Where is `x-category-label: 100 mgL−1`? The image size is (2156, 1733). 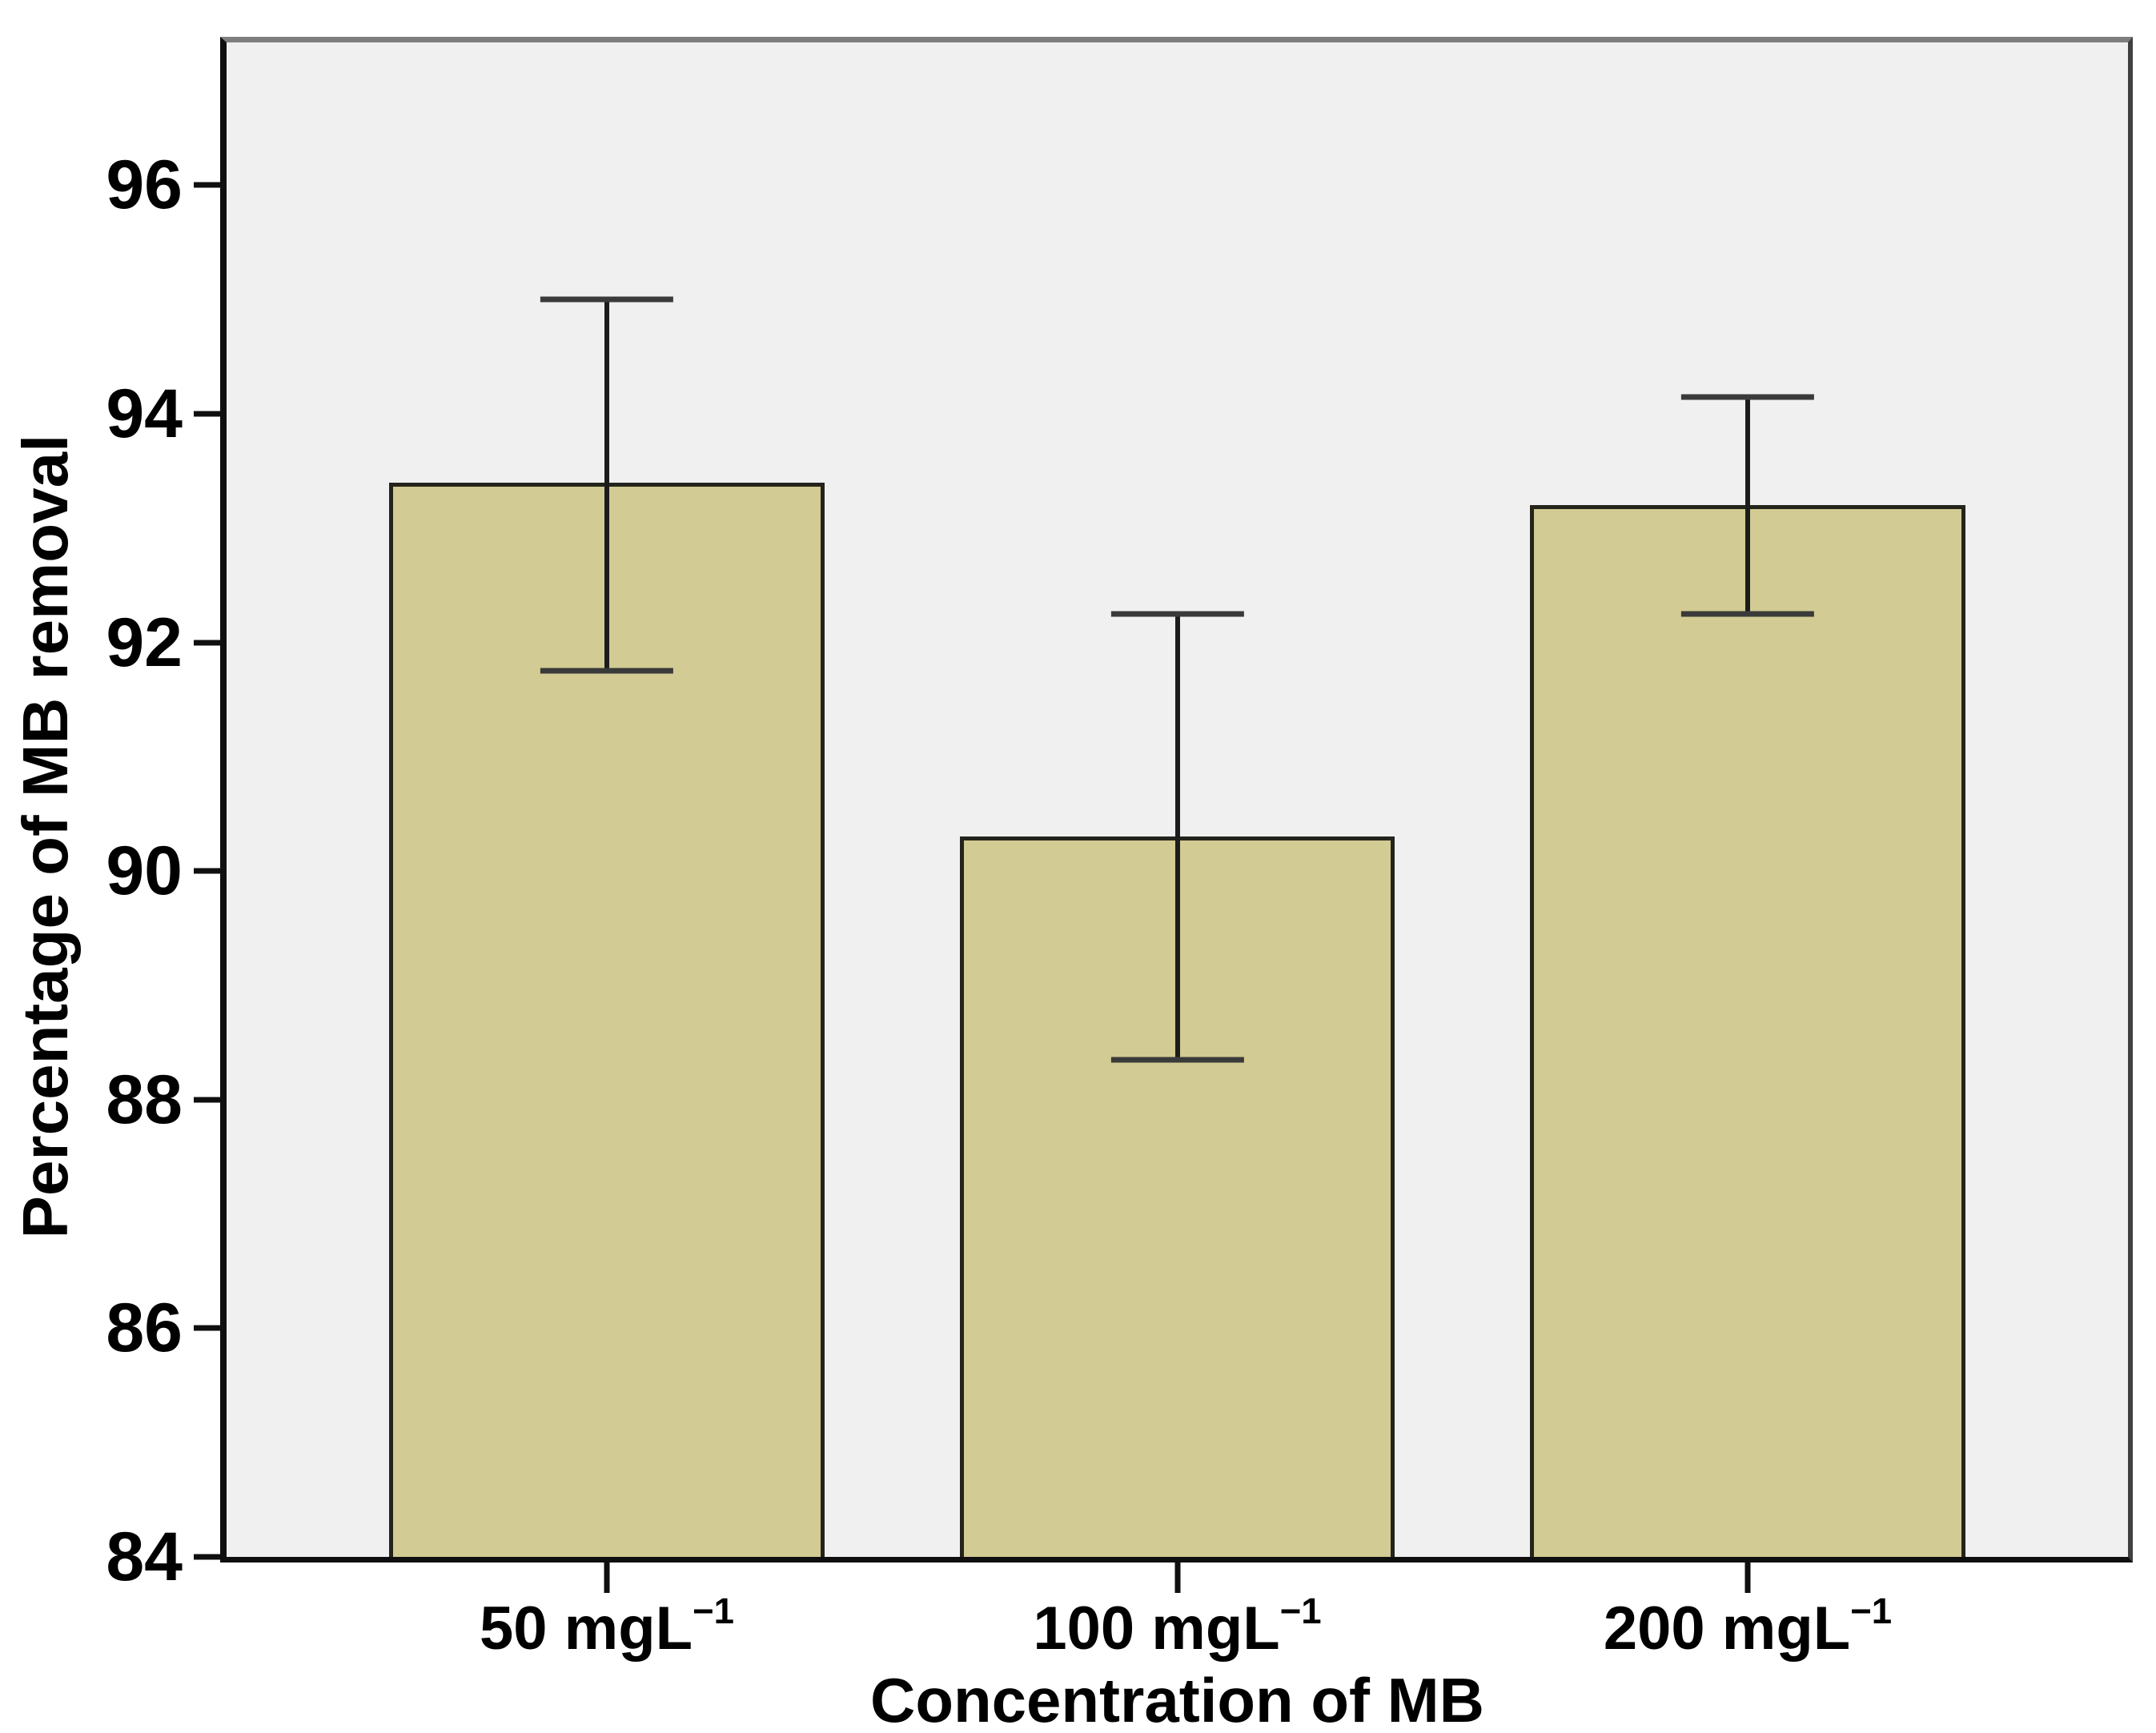 x-category-label: 100 mgL−1 is located at coordinates (1177, 1627).